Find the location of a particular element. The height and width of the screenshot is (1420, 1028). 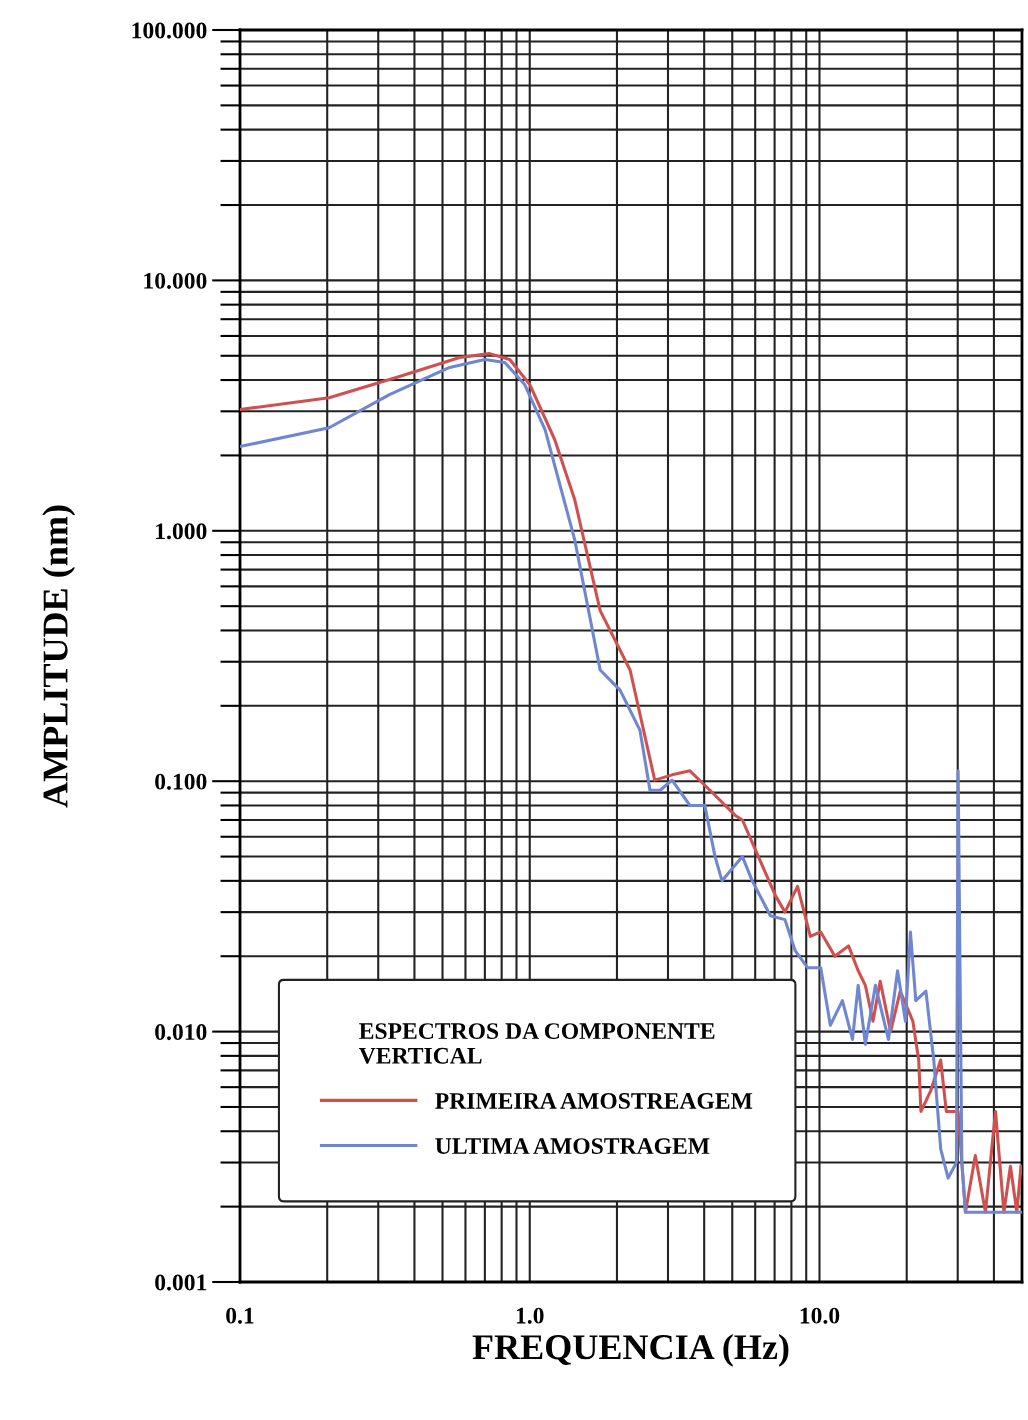

y-tick-label: 0.100 is located at coordinates (181, 781).